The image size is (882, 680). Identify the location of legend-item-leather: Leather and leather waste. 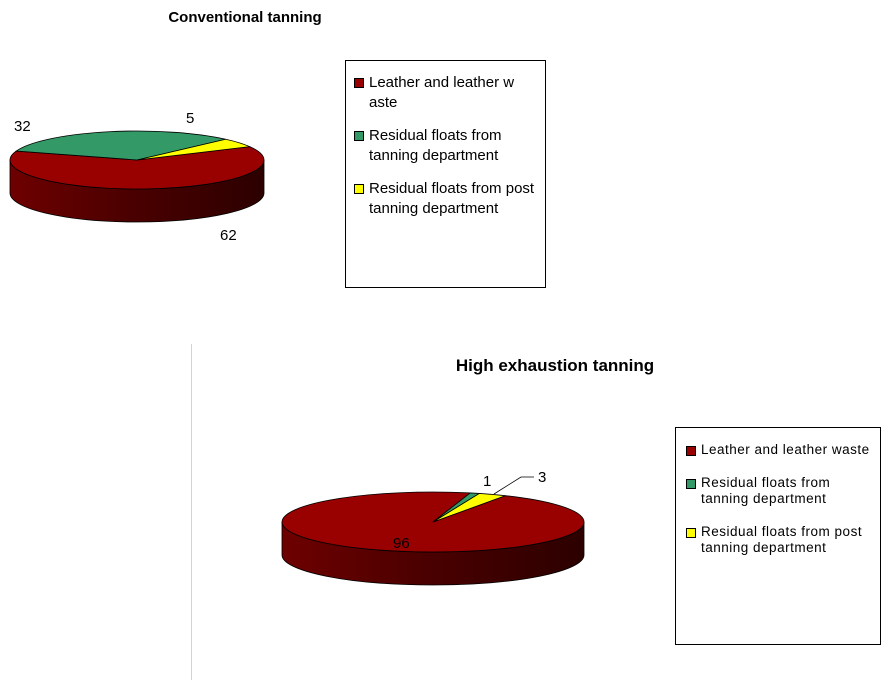
(780, 450).